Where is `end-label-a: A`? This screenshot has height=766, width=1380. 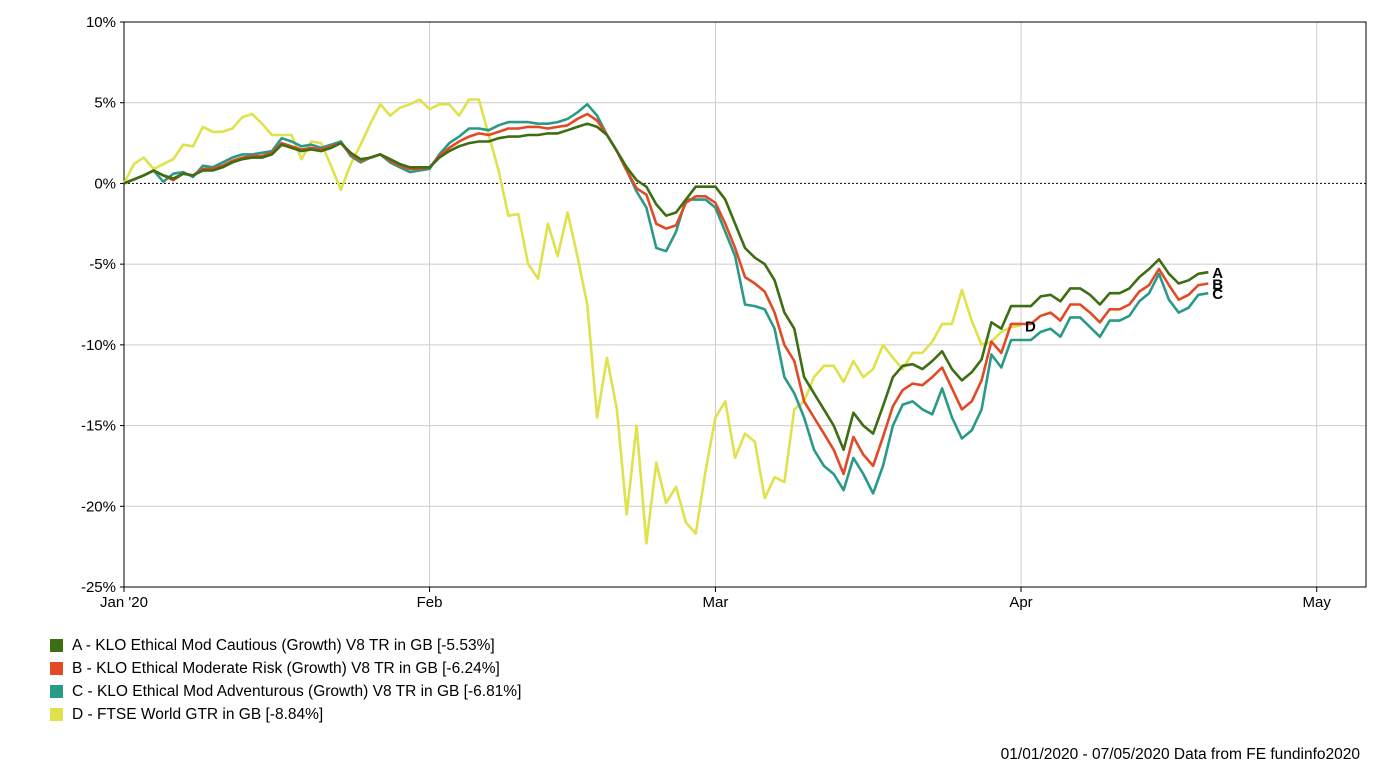 end-label-a: A is located at coordinates (1217, 273).